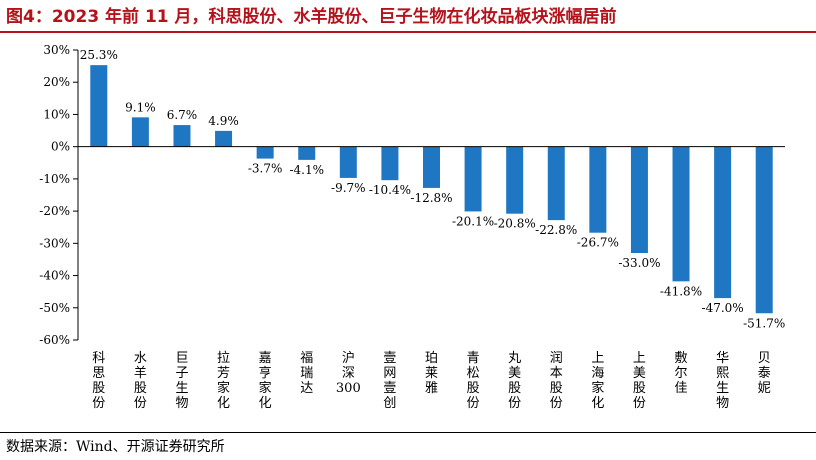 The width and height of the screenshot is (816, 460). I want to click on category-label: 巨子生物, so click(181, 381).